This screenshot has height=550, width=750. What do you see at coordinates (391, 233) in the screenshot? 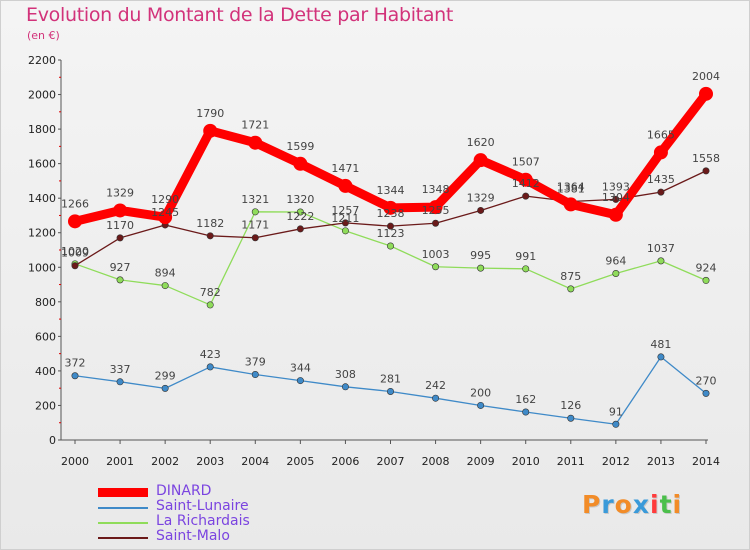
I see `data-label: 1123` at bounding box center [391, 233].